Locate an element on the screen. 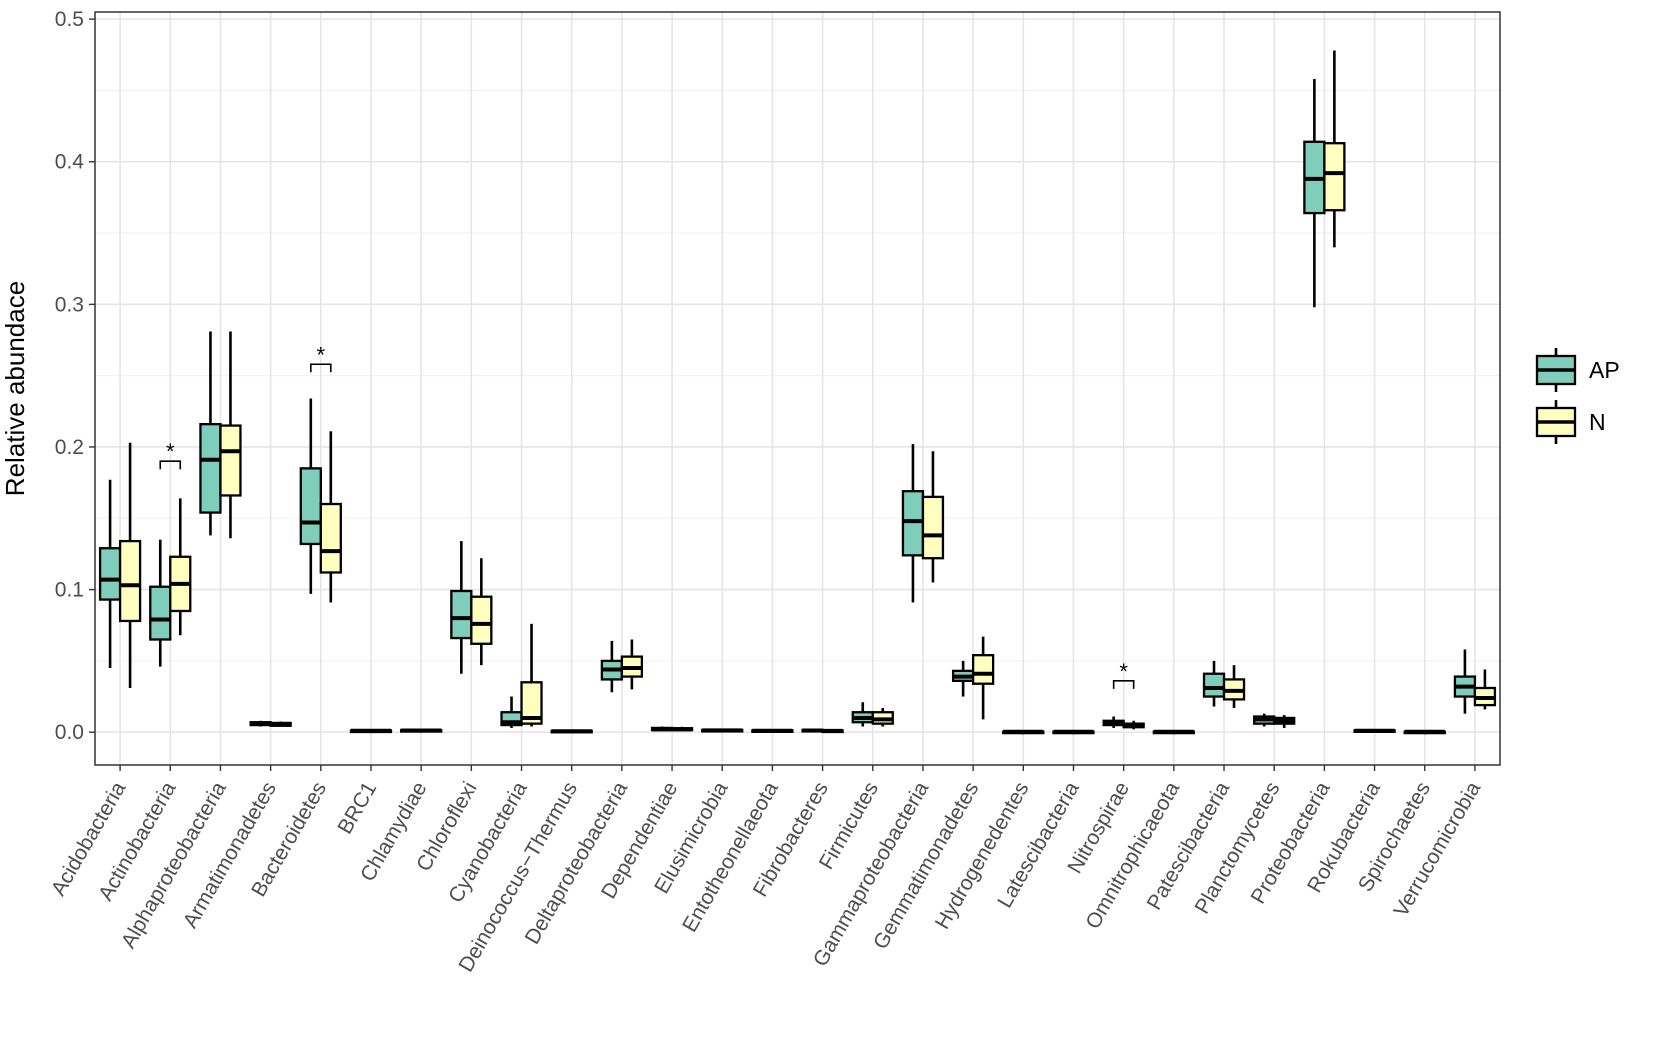 This screenshot has height=1039, width=1654. legend-label: N is located at coordinates (1597, 422).